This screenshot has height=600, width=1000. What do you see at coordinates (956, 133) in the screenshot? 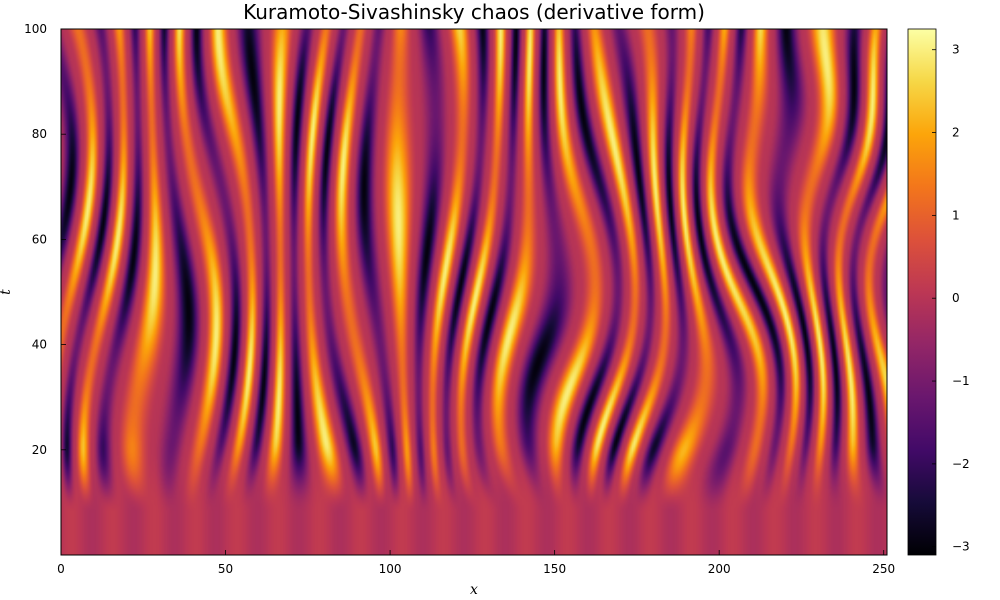
I see `colorbar-tick-label: 2` at bounding box center [956, 133].